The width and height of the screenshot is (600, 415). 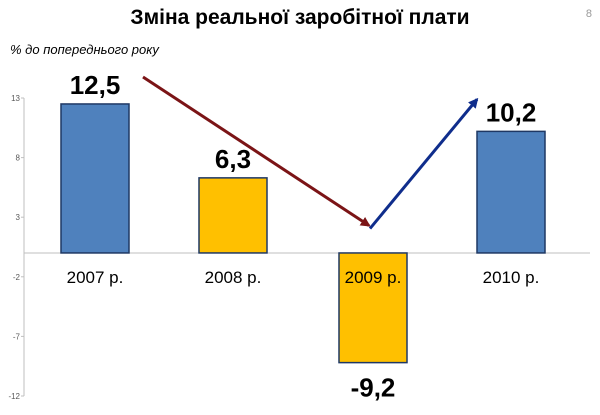 What do you see at coordinates (373, 388) in the screenshot?
I see `data-label: -9,2` at bounding box center [373, 388].